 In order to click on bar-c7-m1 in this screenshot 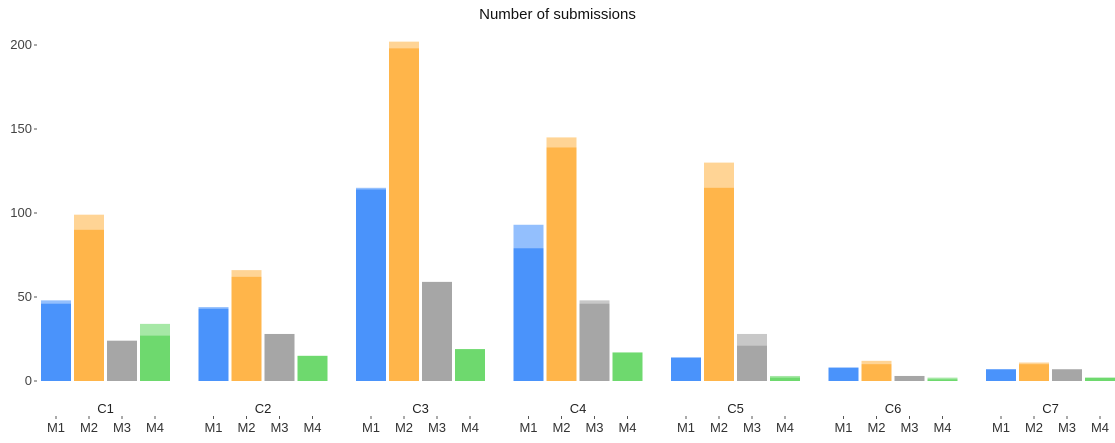, I will do `click(1001, 375)`.